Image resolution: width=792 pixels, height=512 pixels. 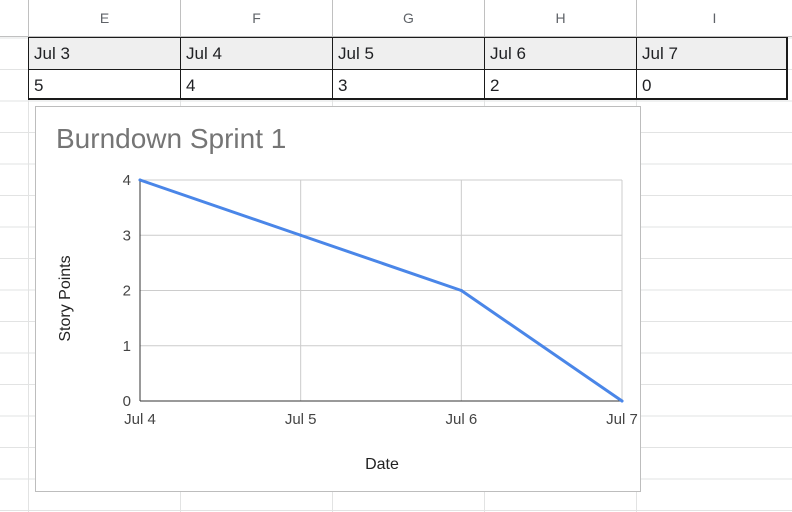 I want to click on value-cell: 0, so click(x=712, y=84).